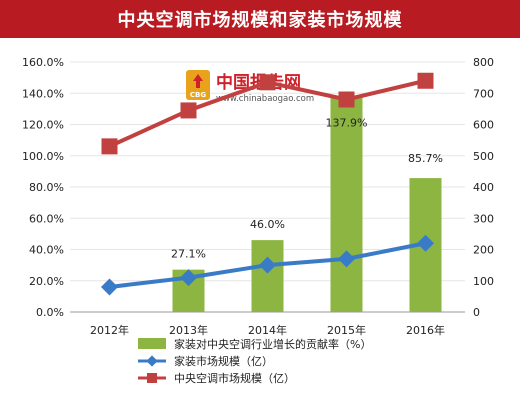 The height and width of the screenshot is (408, 520). I want to click on left-axis-tick-label: 140.0%, so click(43, 93).